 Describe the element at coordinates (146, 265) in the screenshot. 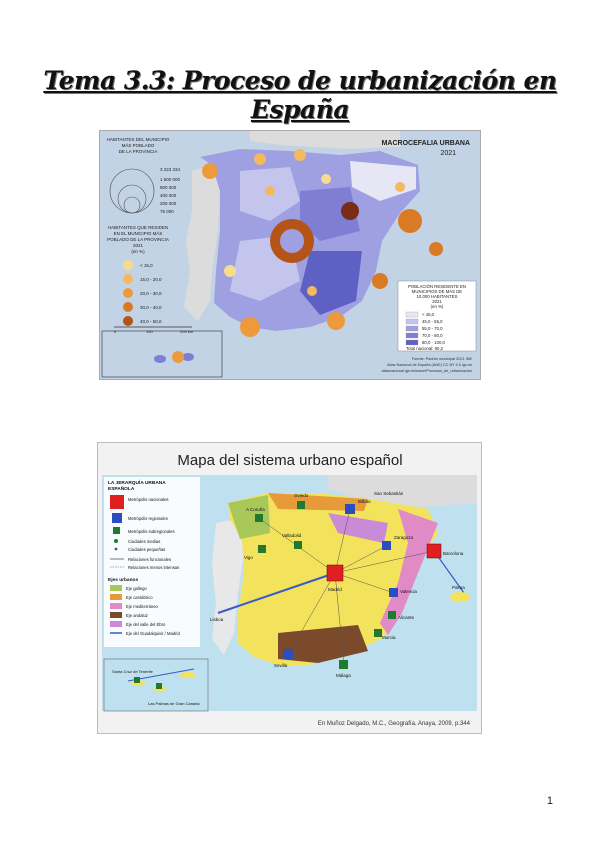

I see `legend-pct-class: < 15,0` at that location.